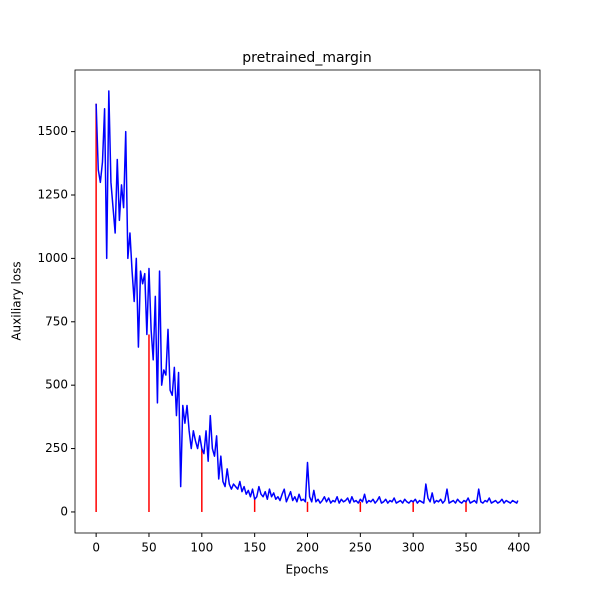 The image size is (600, 604). What do you see at coordinates (96, 548) in the screenshot?
I see `x-tick-label: 0` at bounding box center [96, 548].